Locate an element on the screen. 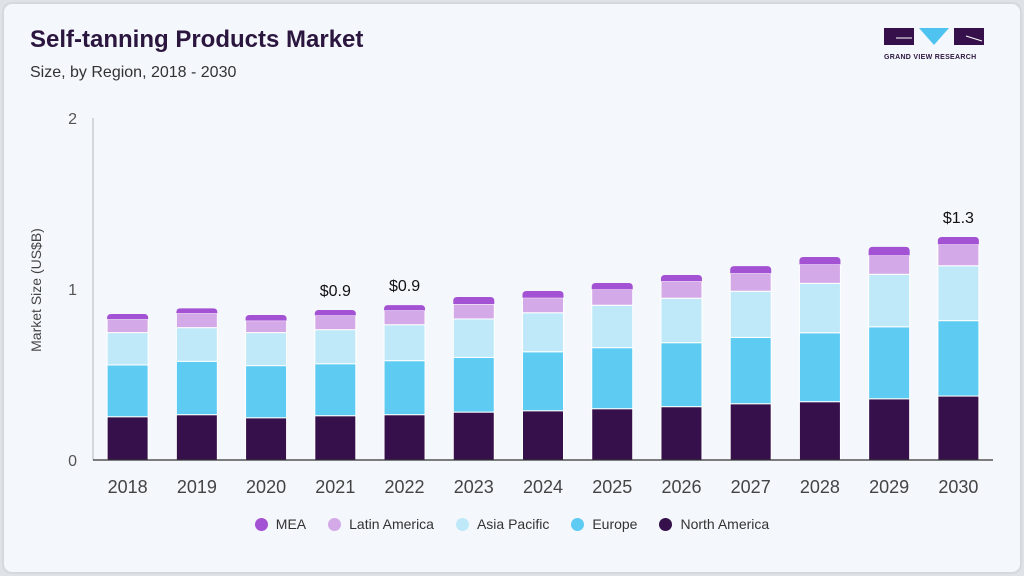 This screenshot has height=576, width=1024. legend-item-mea: MEA is located at coordinates (280, 524).